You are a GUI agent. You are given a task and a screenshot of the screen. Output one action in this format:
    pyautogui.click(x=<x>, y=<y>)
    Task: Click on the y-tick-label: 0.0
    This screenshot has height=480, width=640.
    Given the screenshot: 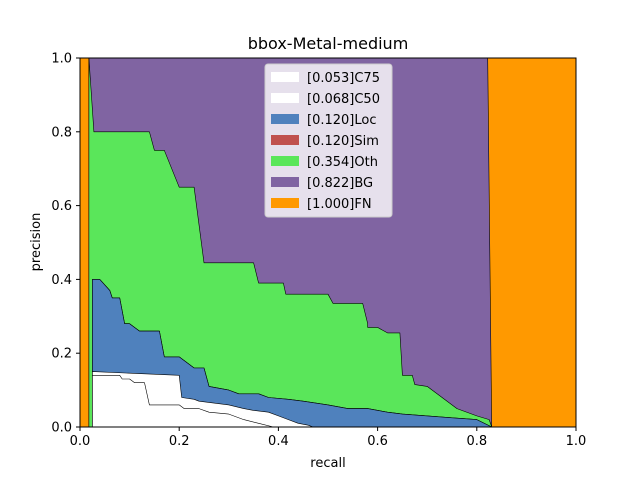 What is the action you would take?
    pyautogui.click(x=61, y=428)
    